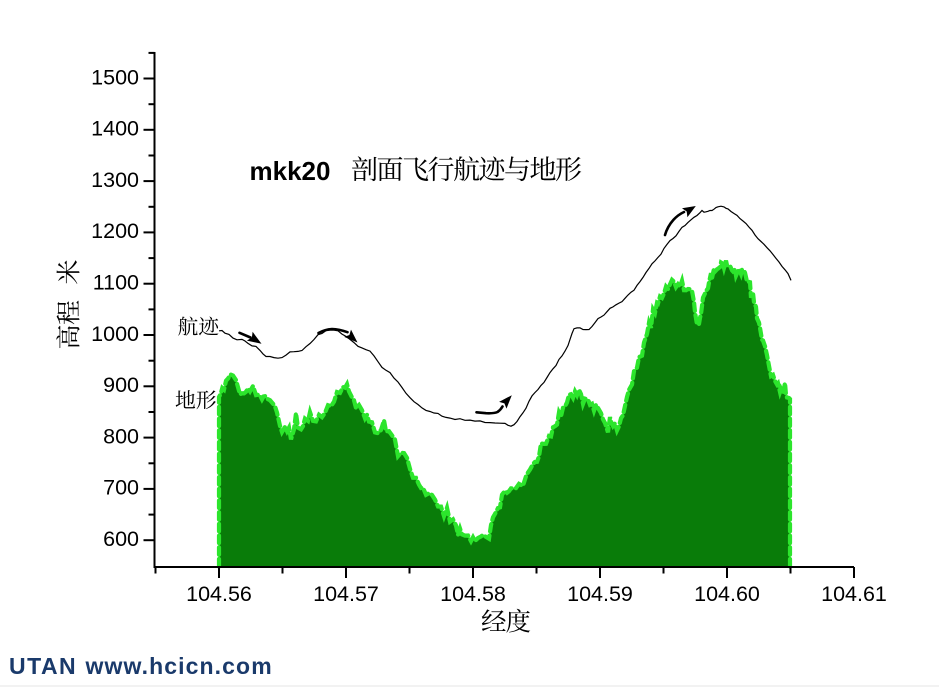 The image size is (939, 688). Describe the element at coordinates (115, 231) in the screenshot. I see `svg-text: 1200` at that location.